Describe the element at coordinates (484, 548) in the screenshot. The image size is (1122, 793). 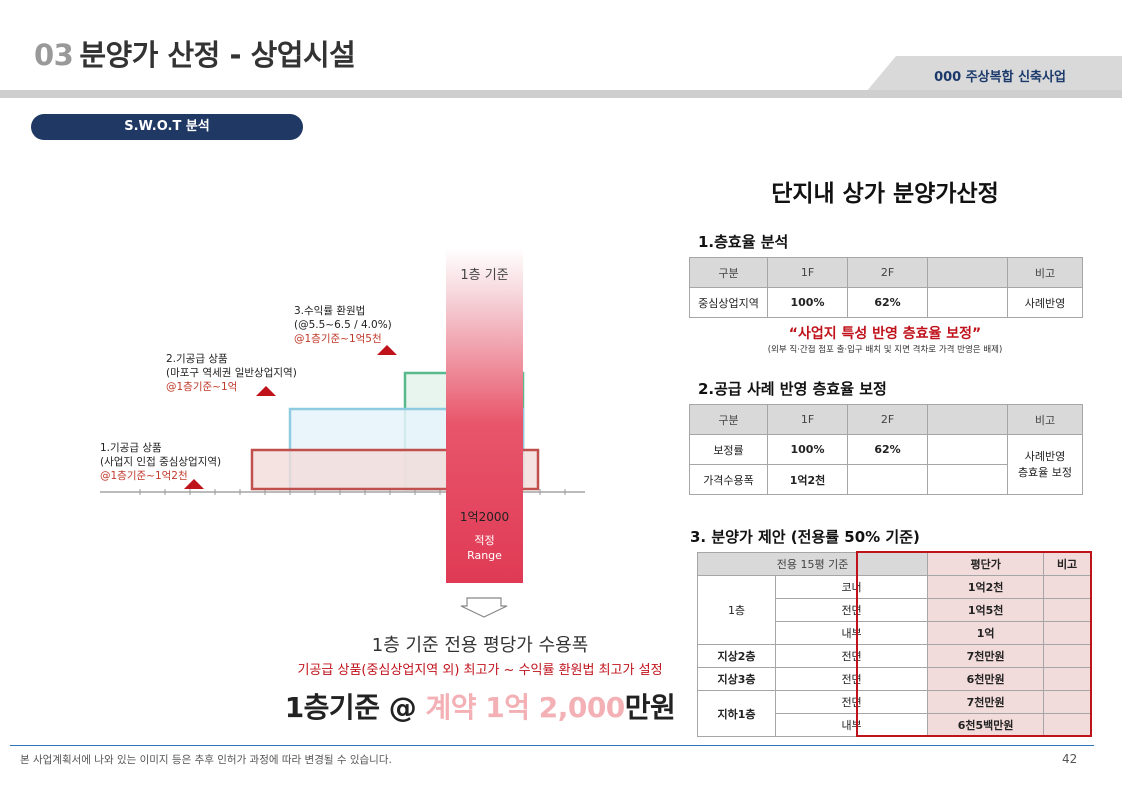
I see `range-text: 적정 Range` at that location.